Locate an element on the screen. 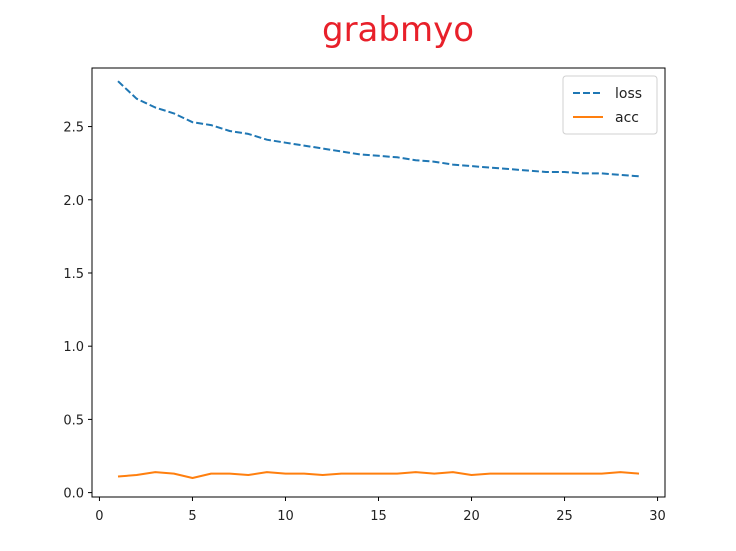  y-tick-label: 1.5 is located at coordinates (73, 274).